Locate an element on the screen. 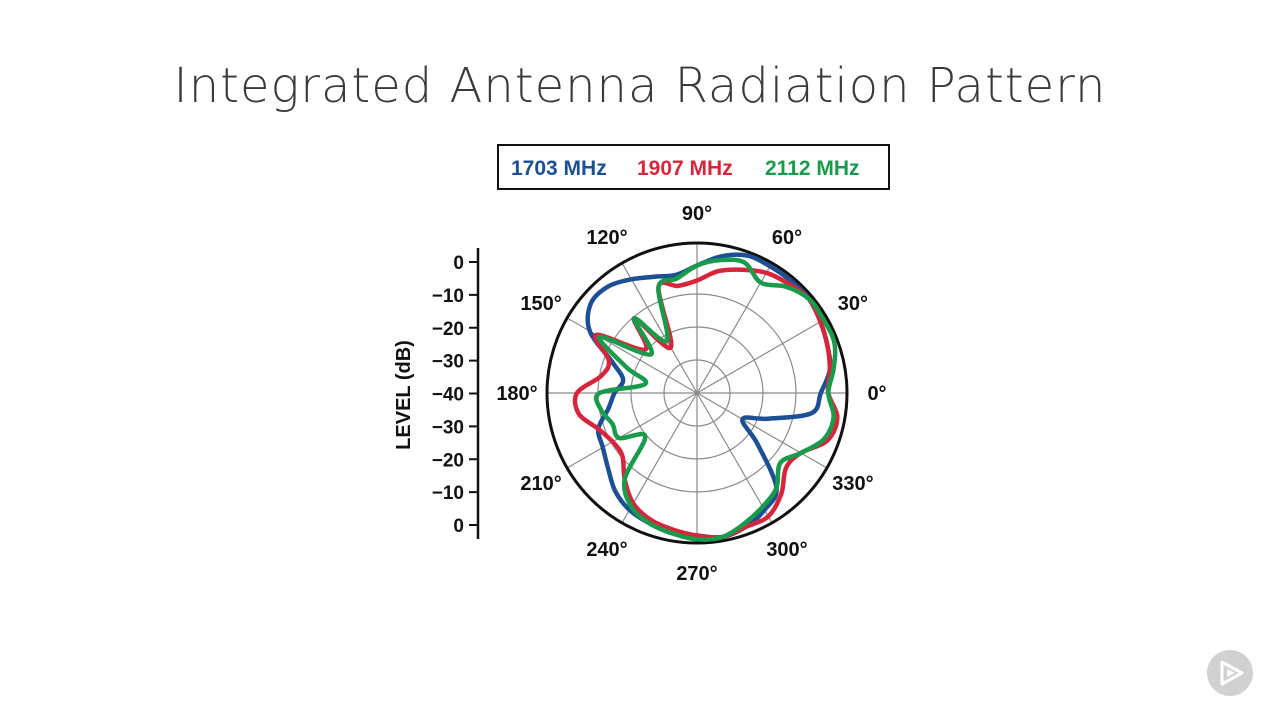 This screenshot has width=1280, height=720. play-button is located at coordinates (1230, 673).